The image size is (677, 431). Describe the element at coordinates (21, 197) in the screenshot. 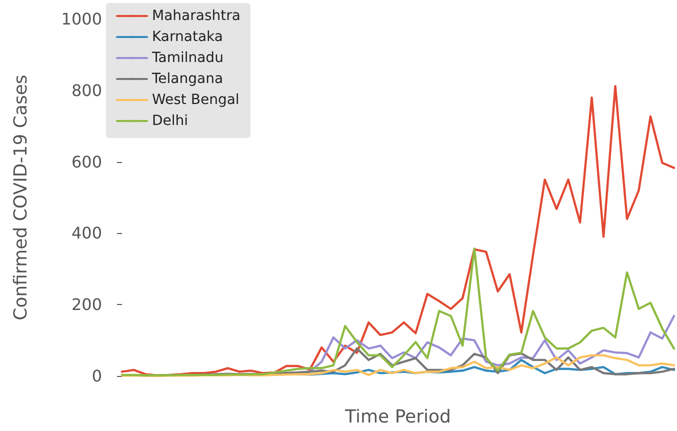

I see `y-axis-title: Confirmed COVID-19 Cases` at that location.